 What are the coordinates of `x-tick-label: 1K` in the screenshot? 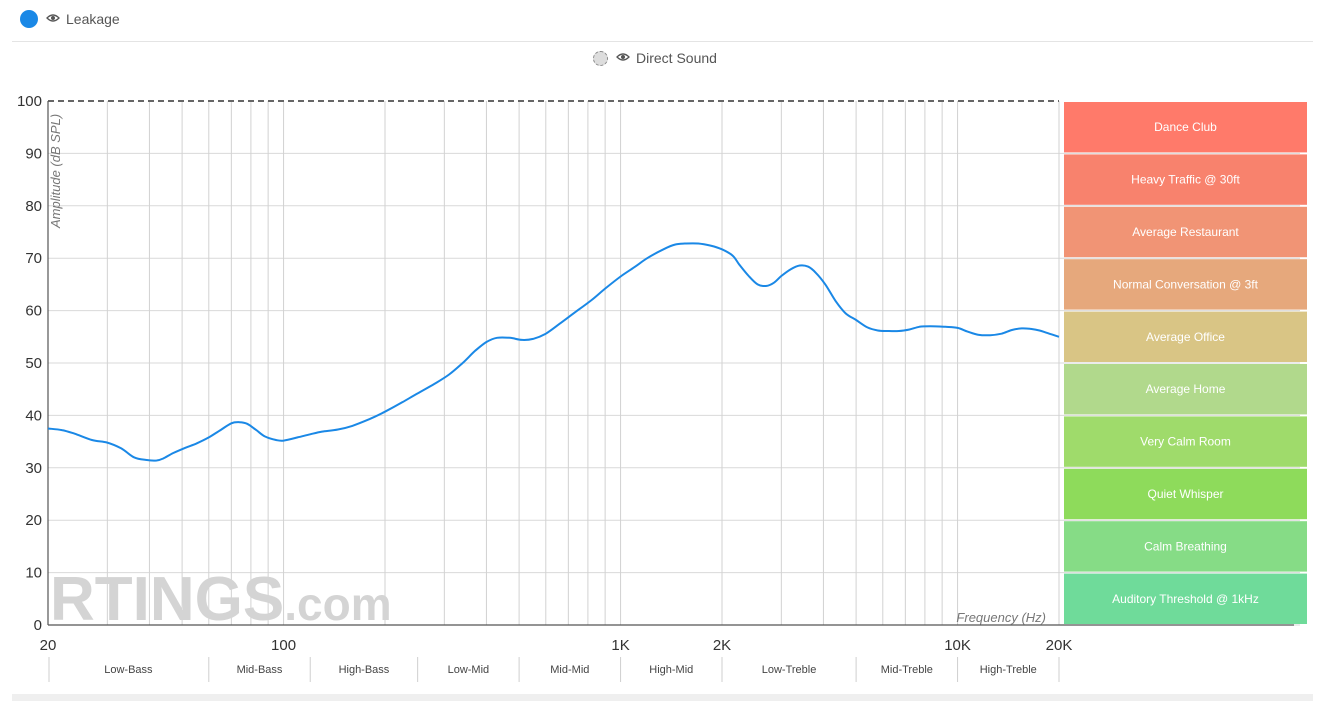 It's located at (620, 645).